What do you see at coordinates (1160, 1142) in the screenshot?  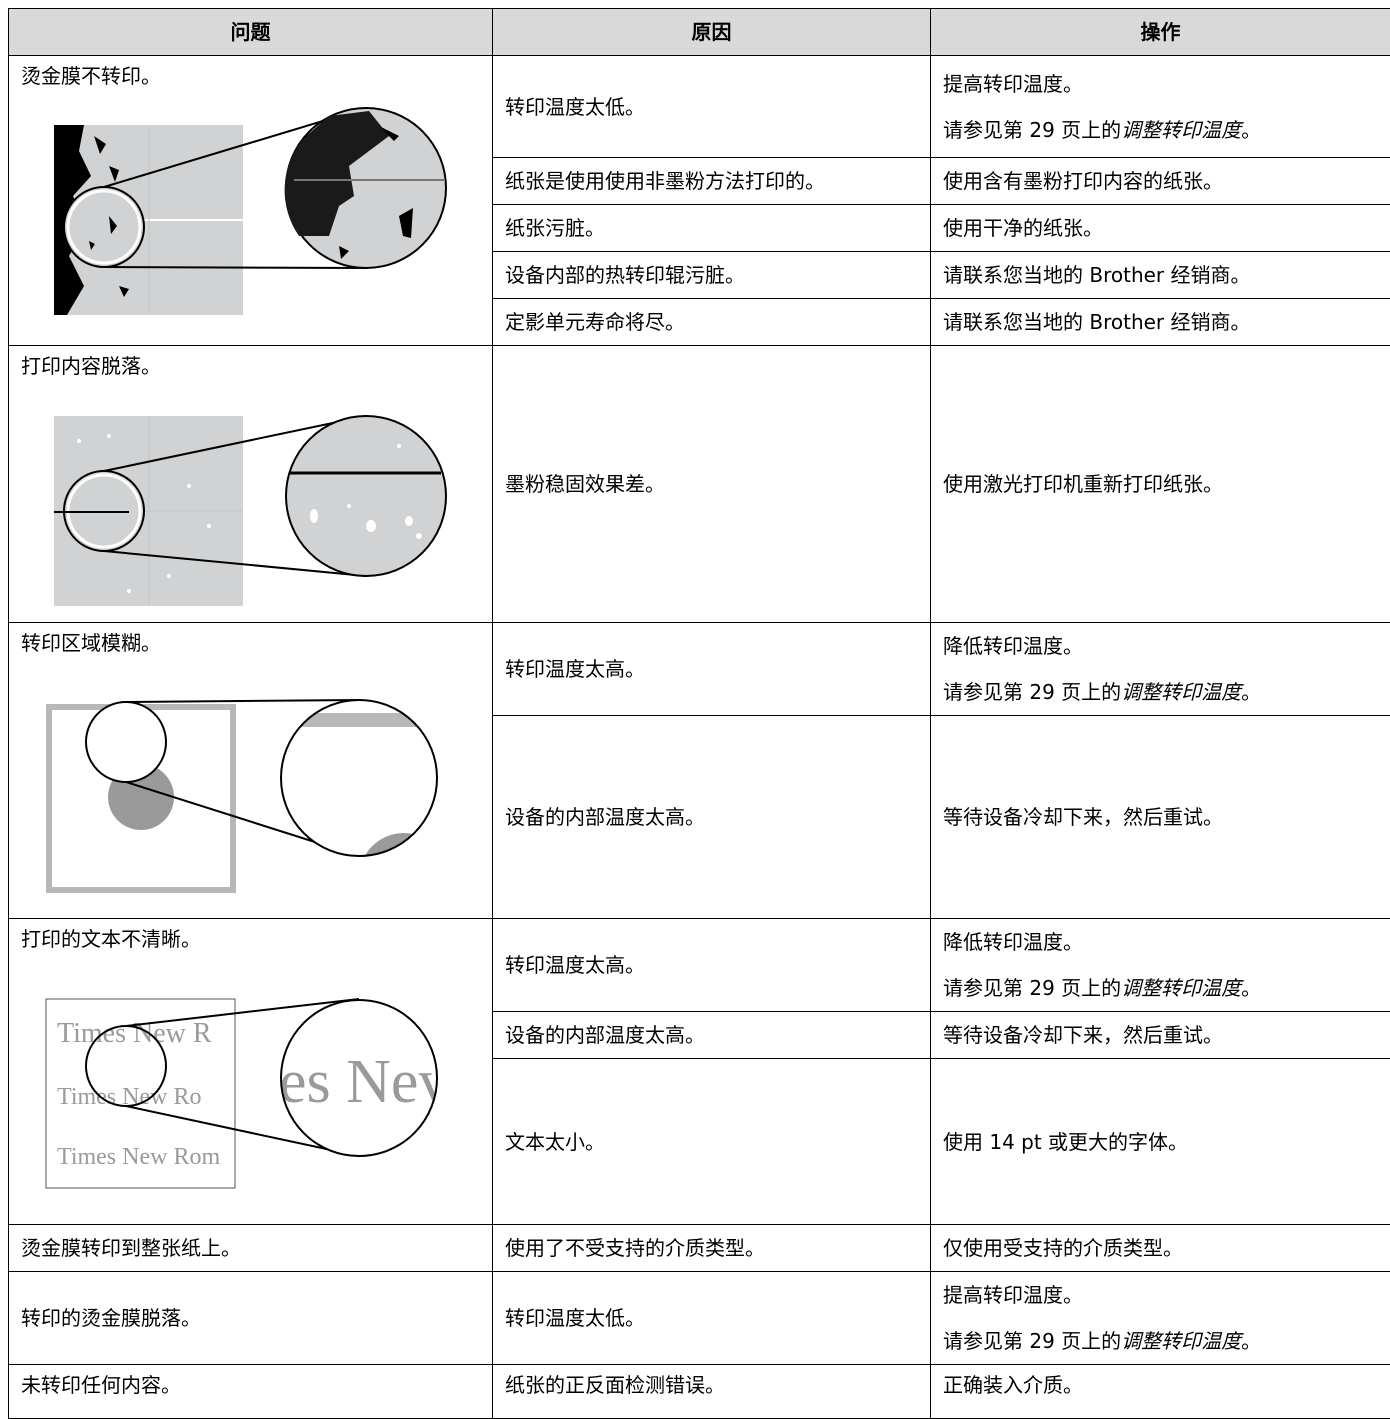 I see `action-cell: 使用 14 pt 或更大的字体。` at bounding box center [1160, 1142].